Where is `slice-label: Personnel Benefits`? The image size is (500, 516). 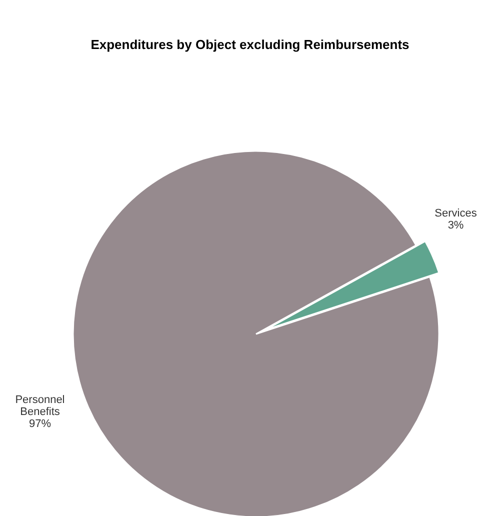 slice-label: Personnel Benefits is located at coordinates (40, 406).